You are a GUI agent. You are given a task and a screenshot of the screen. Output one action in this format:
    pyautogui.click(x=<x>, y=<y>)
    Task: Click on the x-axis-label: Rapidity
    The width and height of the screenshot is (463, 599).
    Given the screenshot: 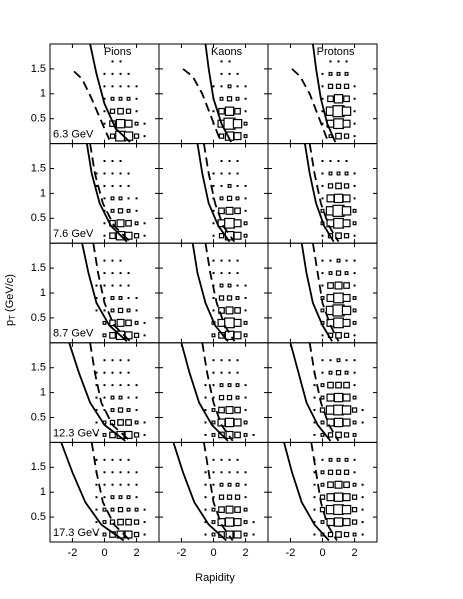 What is the action you would take?
    pyautogui.click(x=215, y=578)
    